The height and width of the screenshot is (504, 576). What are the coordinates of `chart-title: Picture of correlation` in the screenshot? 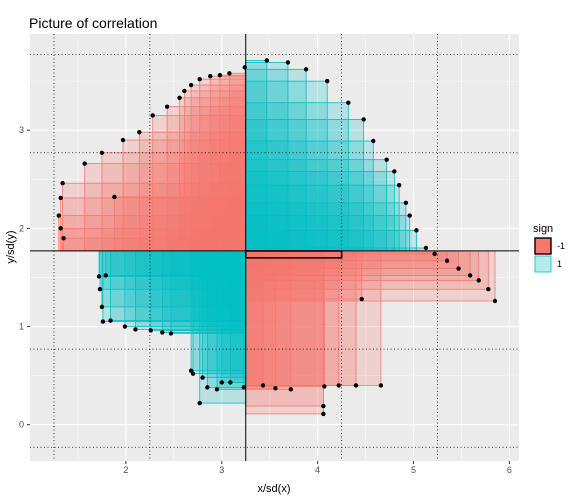 It's located at (93, 23).